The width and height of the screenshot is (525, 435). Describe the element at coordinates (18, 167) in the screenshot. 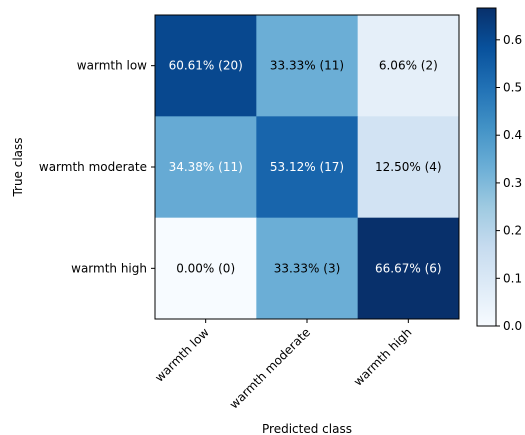

I see `y-axis-label: True class` at that location.